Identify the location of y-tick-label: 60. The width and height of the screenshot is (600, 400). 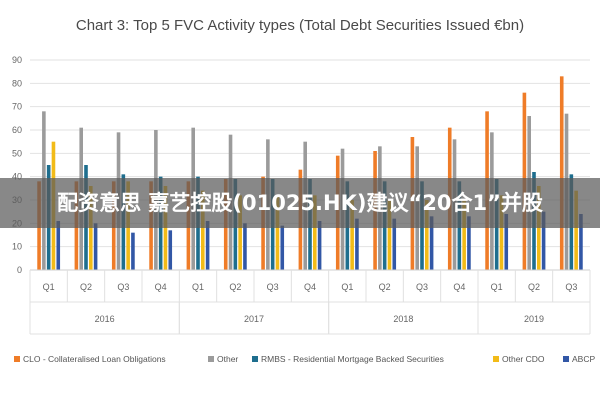
(17, 130).